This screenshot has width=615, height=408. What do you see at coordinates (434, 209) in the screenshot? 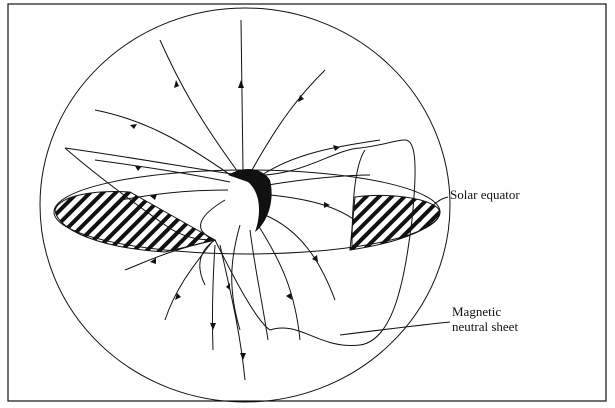
I see `leader-equator` at bounding box center [434, 209].